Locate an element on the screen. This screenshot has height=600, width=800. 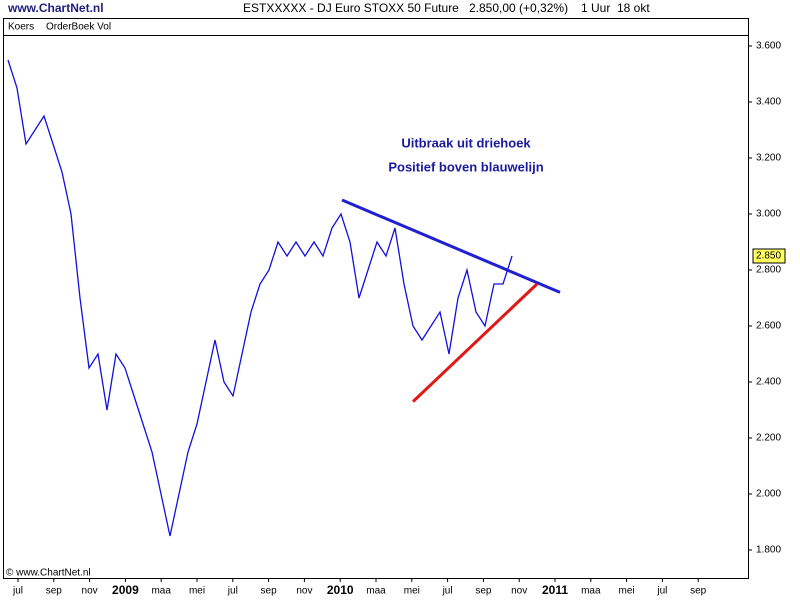
y-tick-label: 2.600 is located at coordinates (768, 326).